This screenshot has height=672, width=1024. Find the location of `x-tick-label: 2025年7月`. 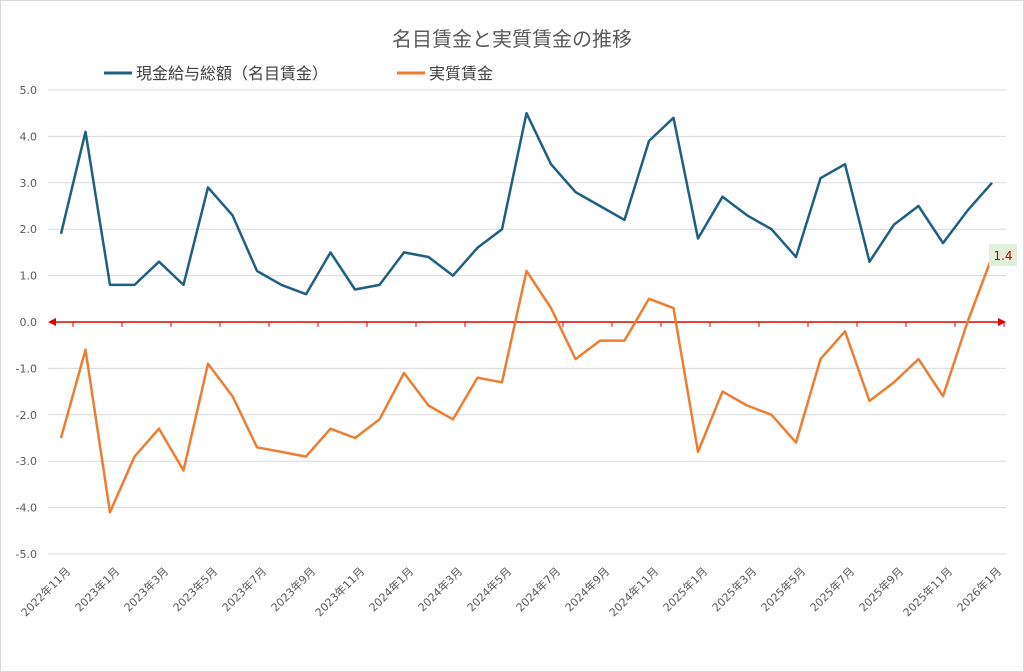

x-tick-label: 2025年7月 is located at coordinates (832, 589).